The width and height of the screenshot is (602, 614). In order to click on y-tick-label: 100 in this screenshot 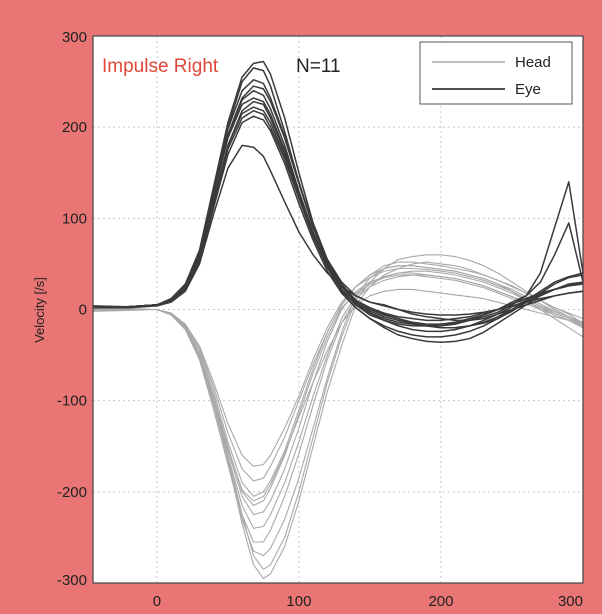, I will do `click(74, 218)`.